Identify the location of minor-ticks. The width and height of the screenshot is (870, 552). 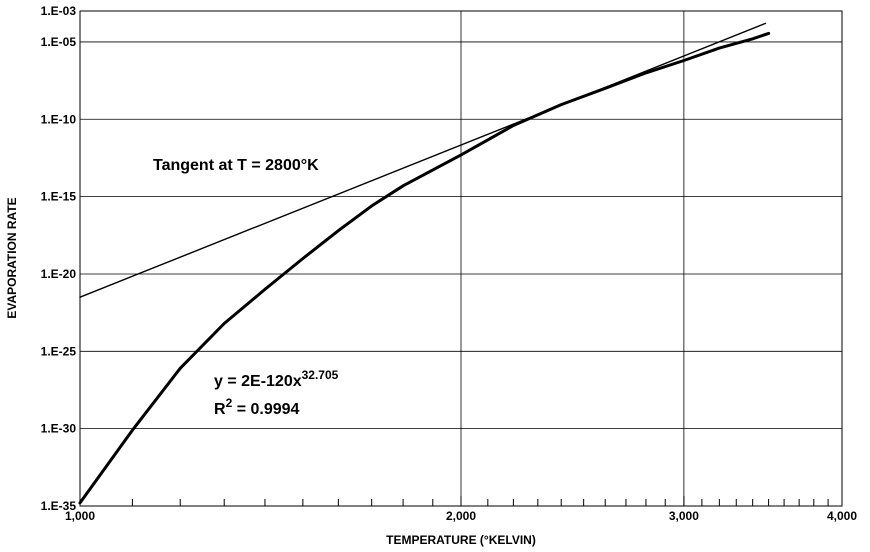
(461, 501).